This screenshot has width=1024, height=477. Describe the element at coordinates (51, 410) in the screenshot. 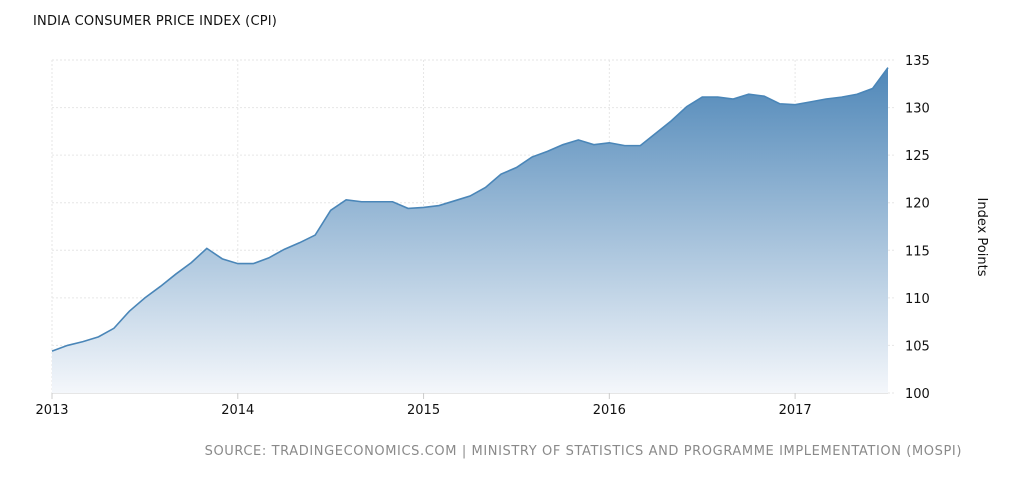

I see `x-tick-label: 2013` at that location.